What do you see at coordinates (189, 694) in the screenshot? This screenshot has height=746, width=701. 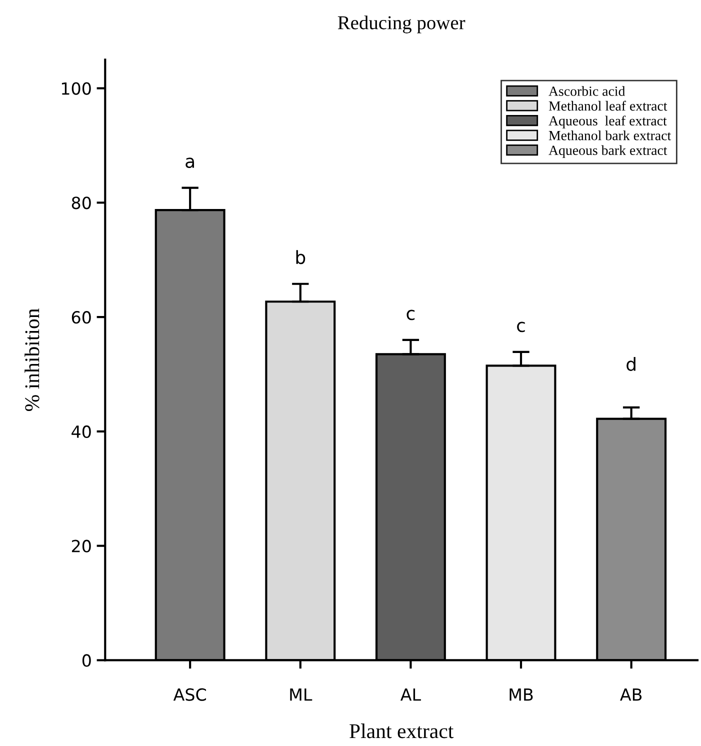 I see `x-tick-label: ASC` at bounding box center [189, 694].